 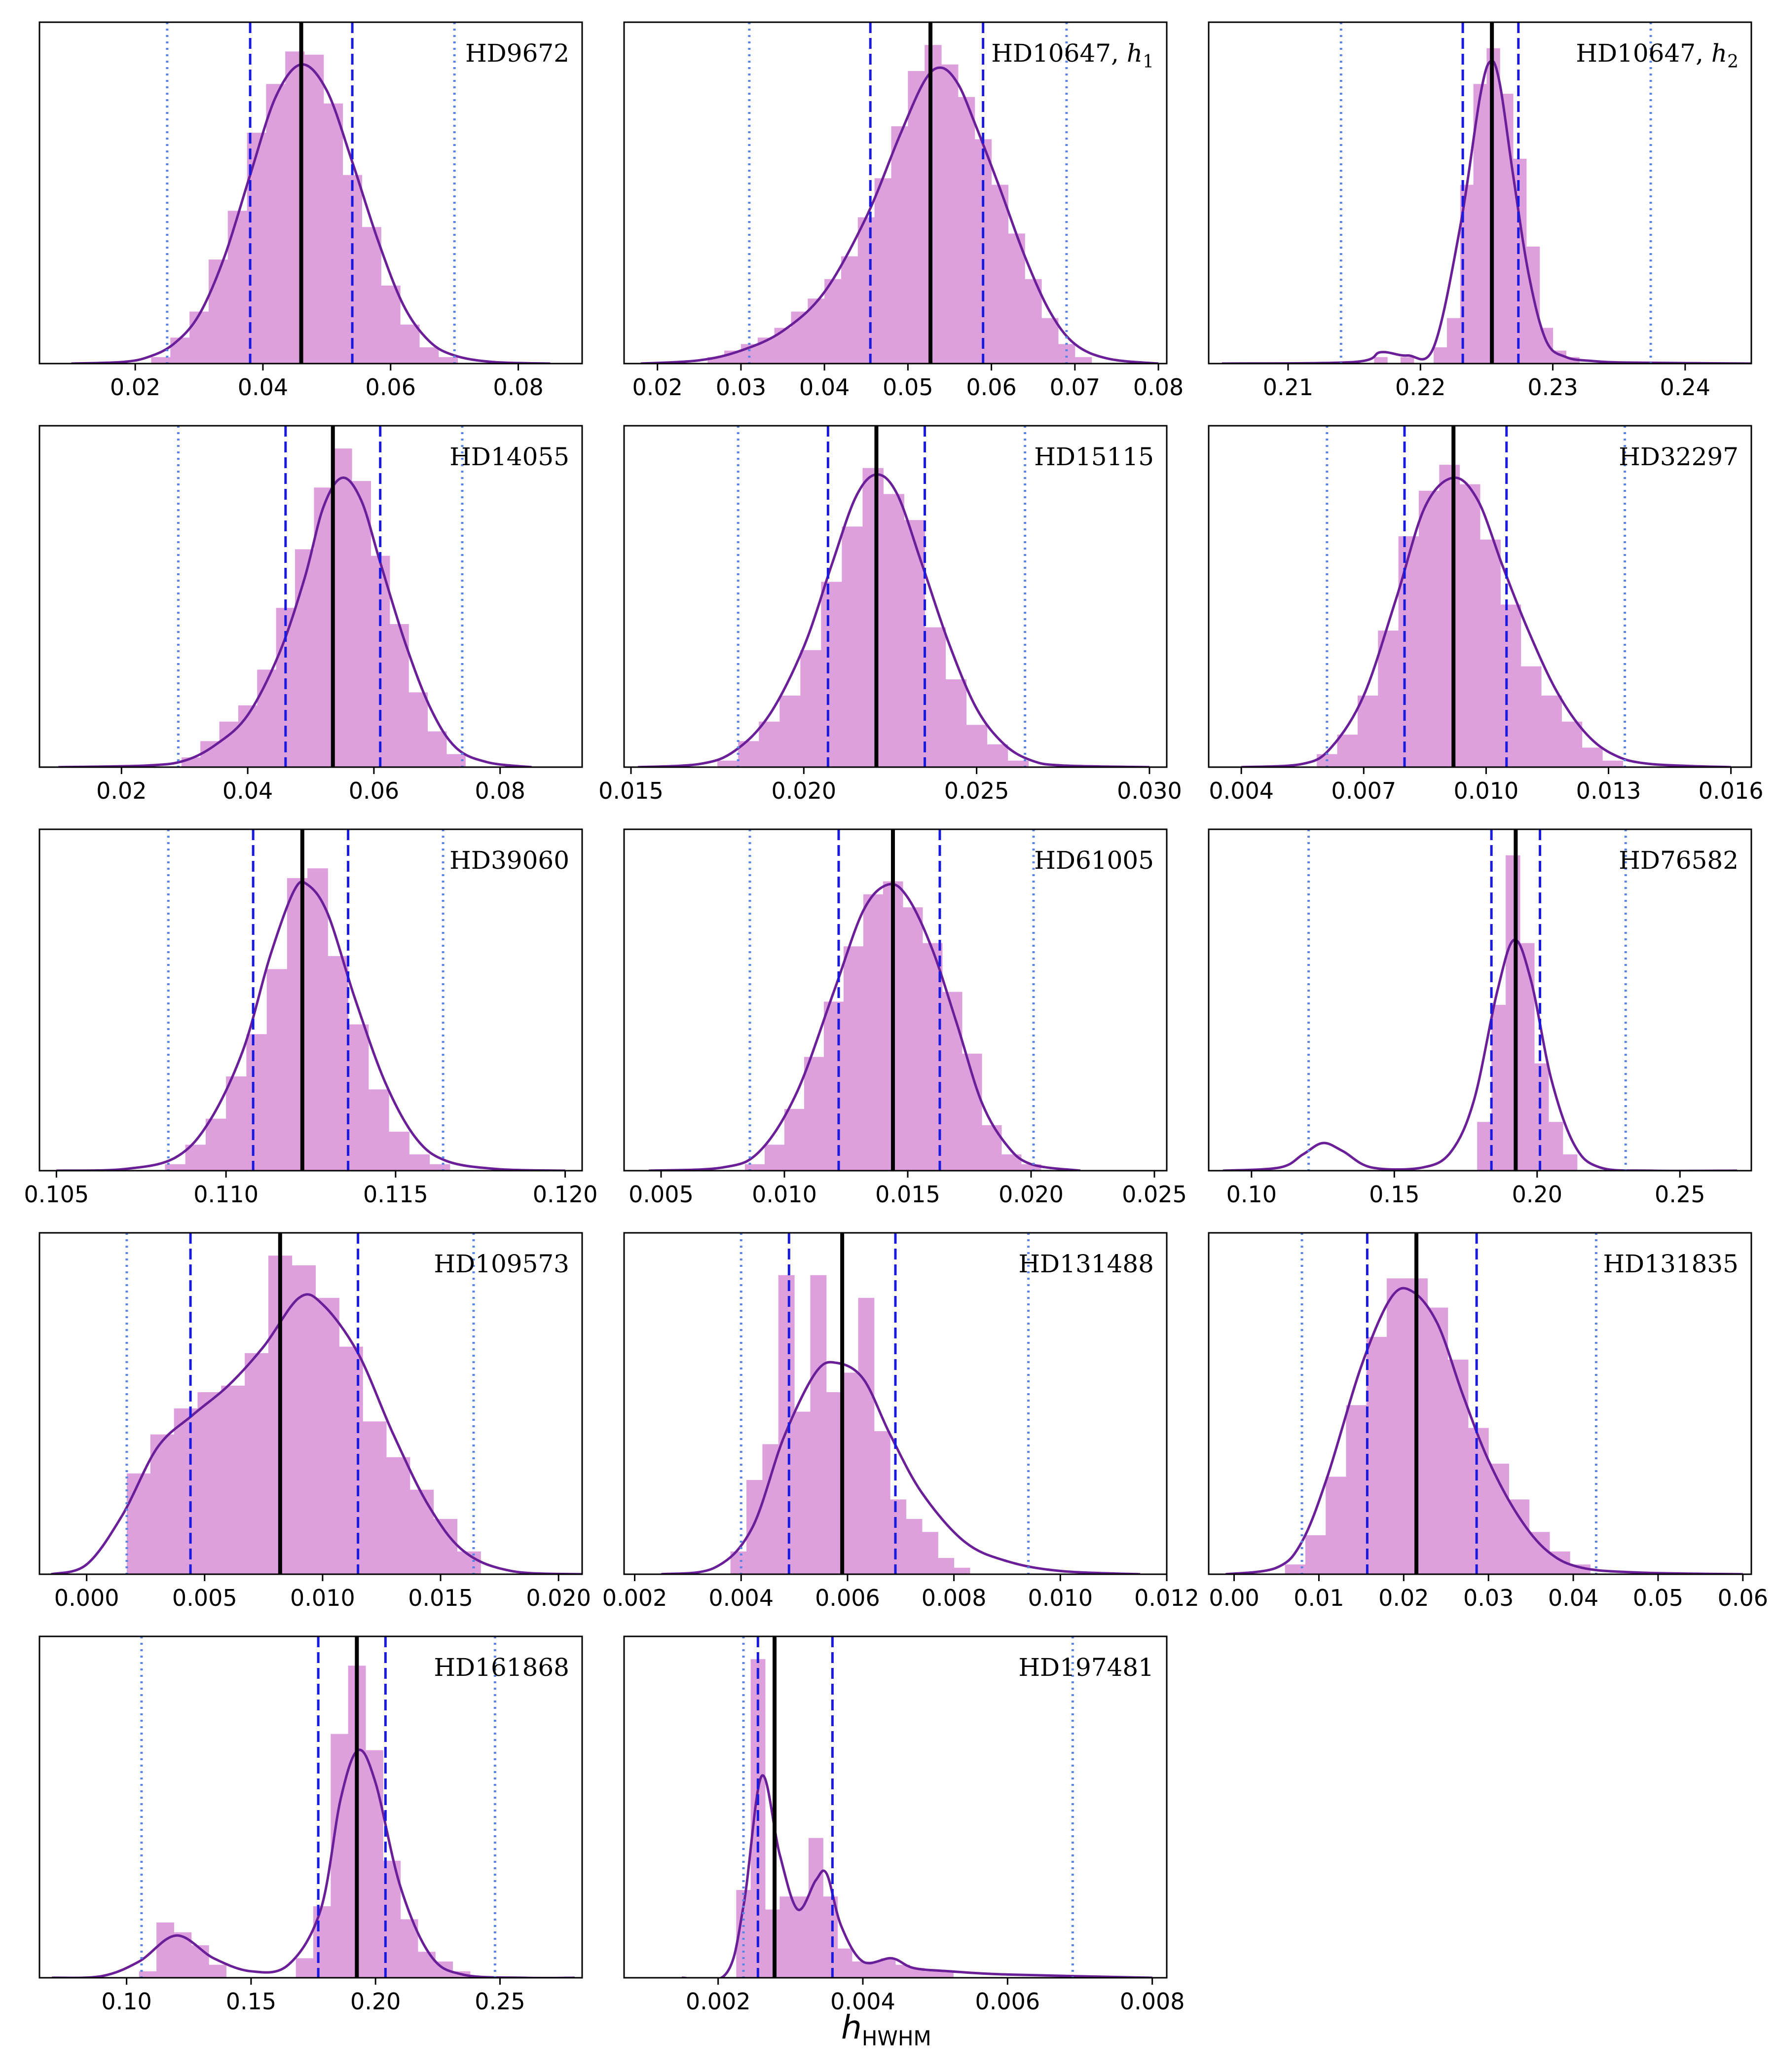 I want to click on x-tick-label: 0.21, so click(x=1288, y=388).